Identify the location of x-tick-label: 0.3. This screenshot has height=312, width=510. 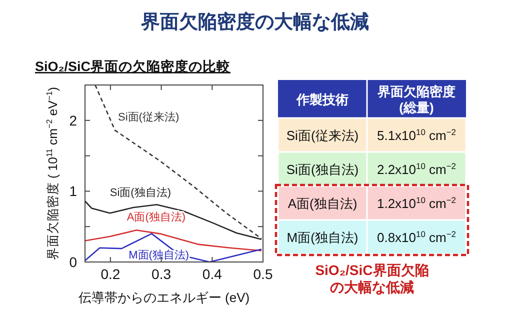
(162, 274).